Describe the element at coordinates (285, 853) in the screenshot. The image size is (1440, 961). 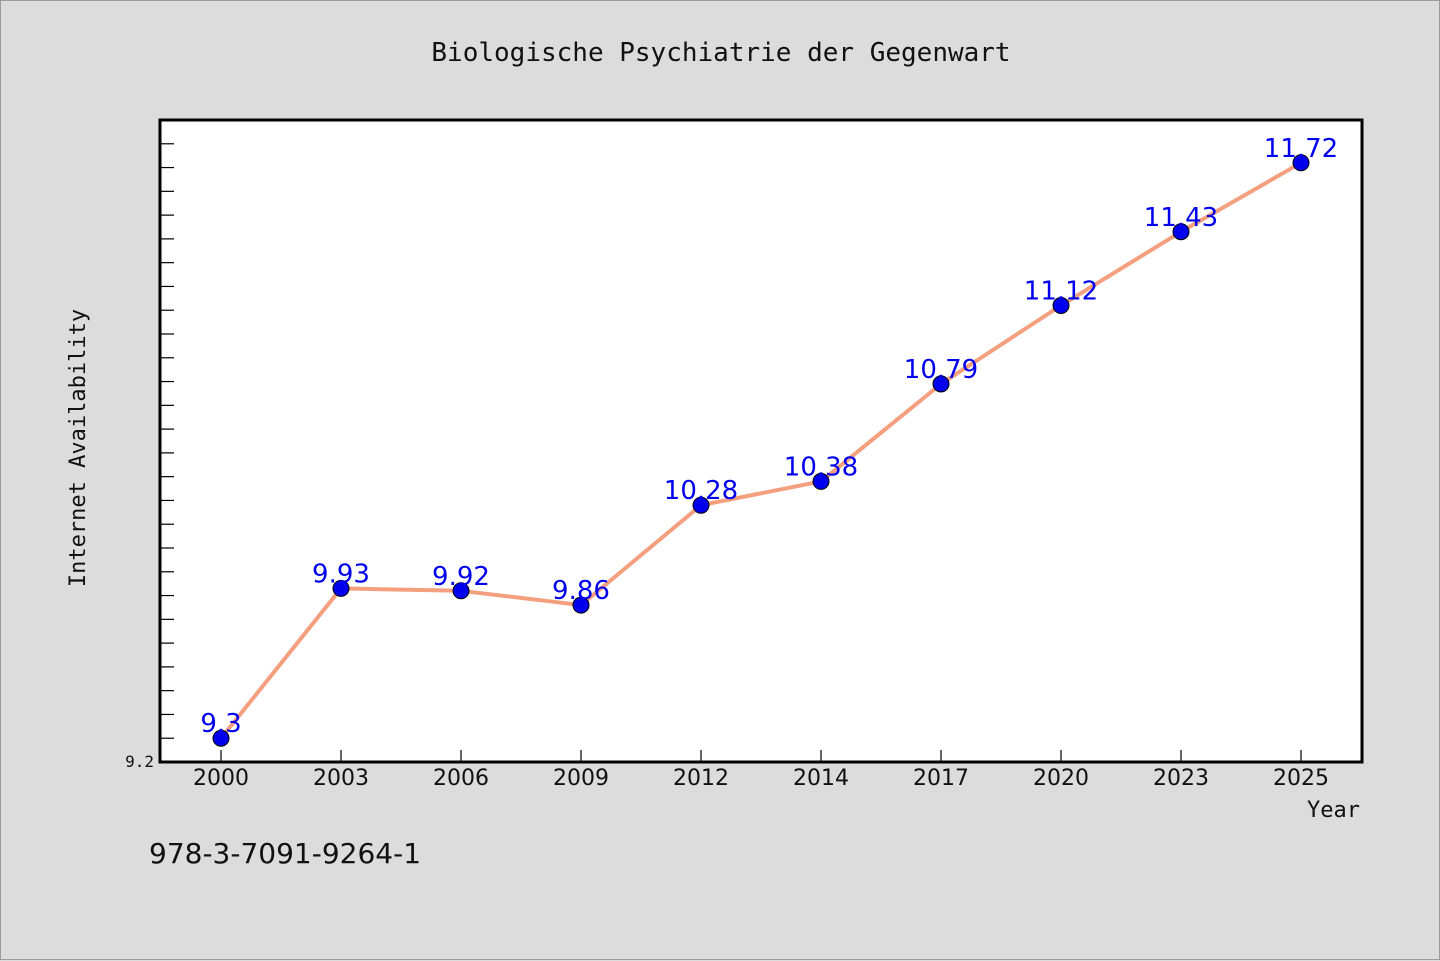
I see `isbn-text: 978-3-7091-9264-1` at that location.